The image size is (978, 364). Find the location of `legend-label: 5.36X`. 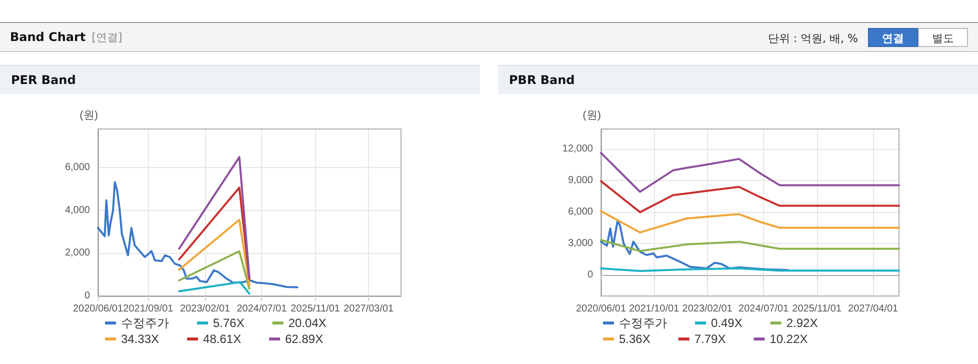

legend-label: 5.36X is located at coordinates (646, 339).